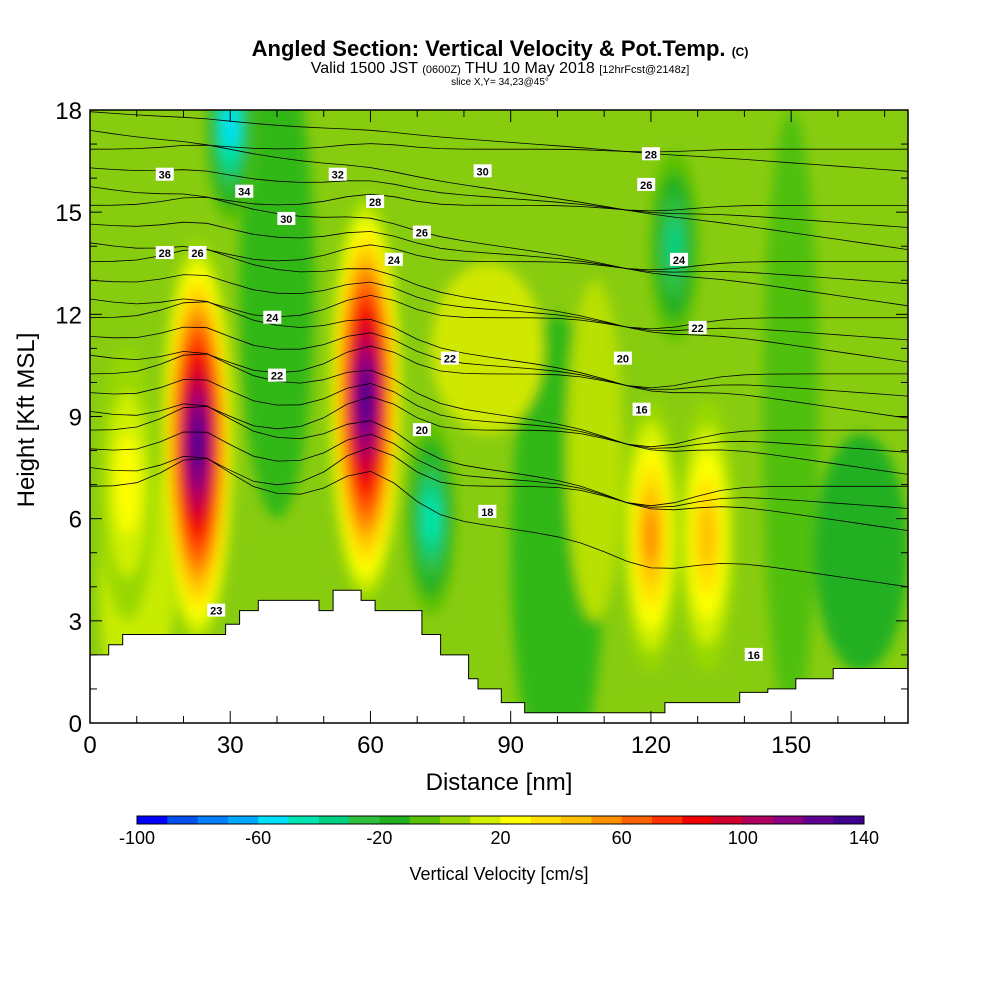 Image resolution: width=1000 pixels, height=1000 pixels. Describe the element at coordinates (379, 838) in the screenshot. I see `colorbar-tick-label: -20` at that location.